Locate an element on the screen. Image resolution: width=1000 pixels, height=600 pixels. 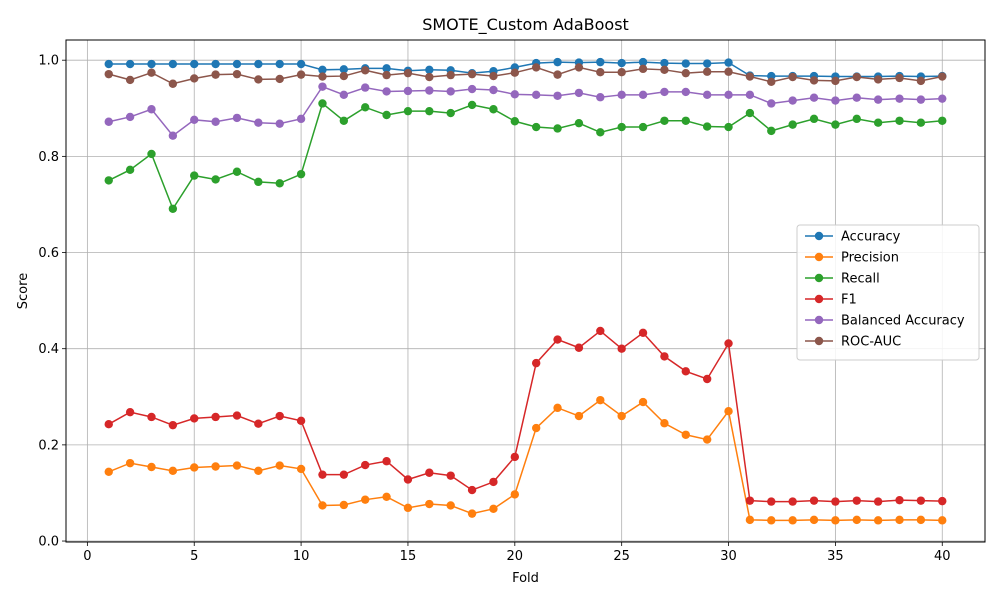
x-tick-label: 35 is located at coordinates (835, 556).